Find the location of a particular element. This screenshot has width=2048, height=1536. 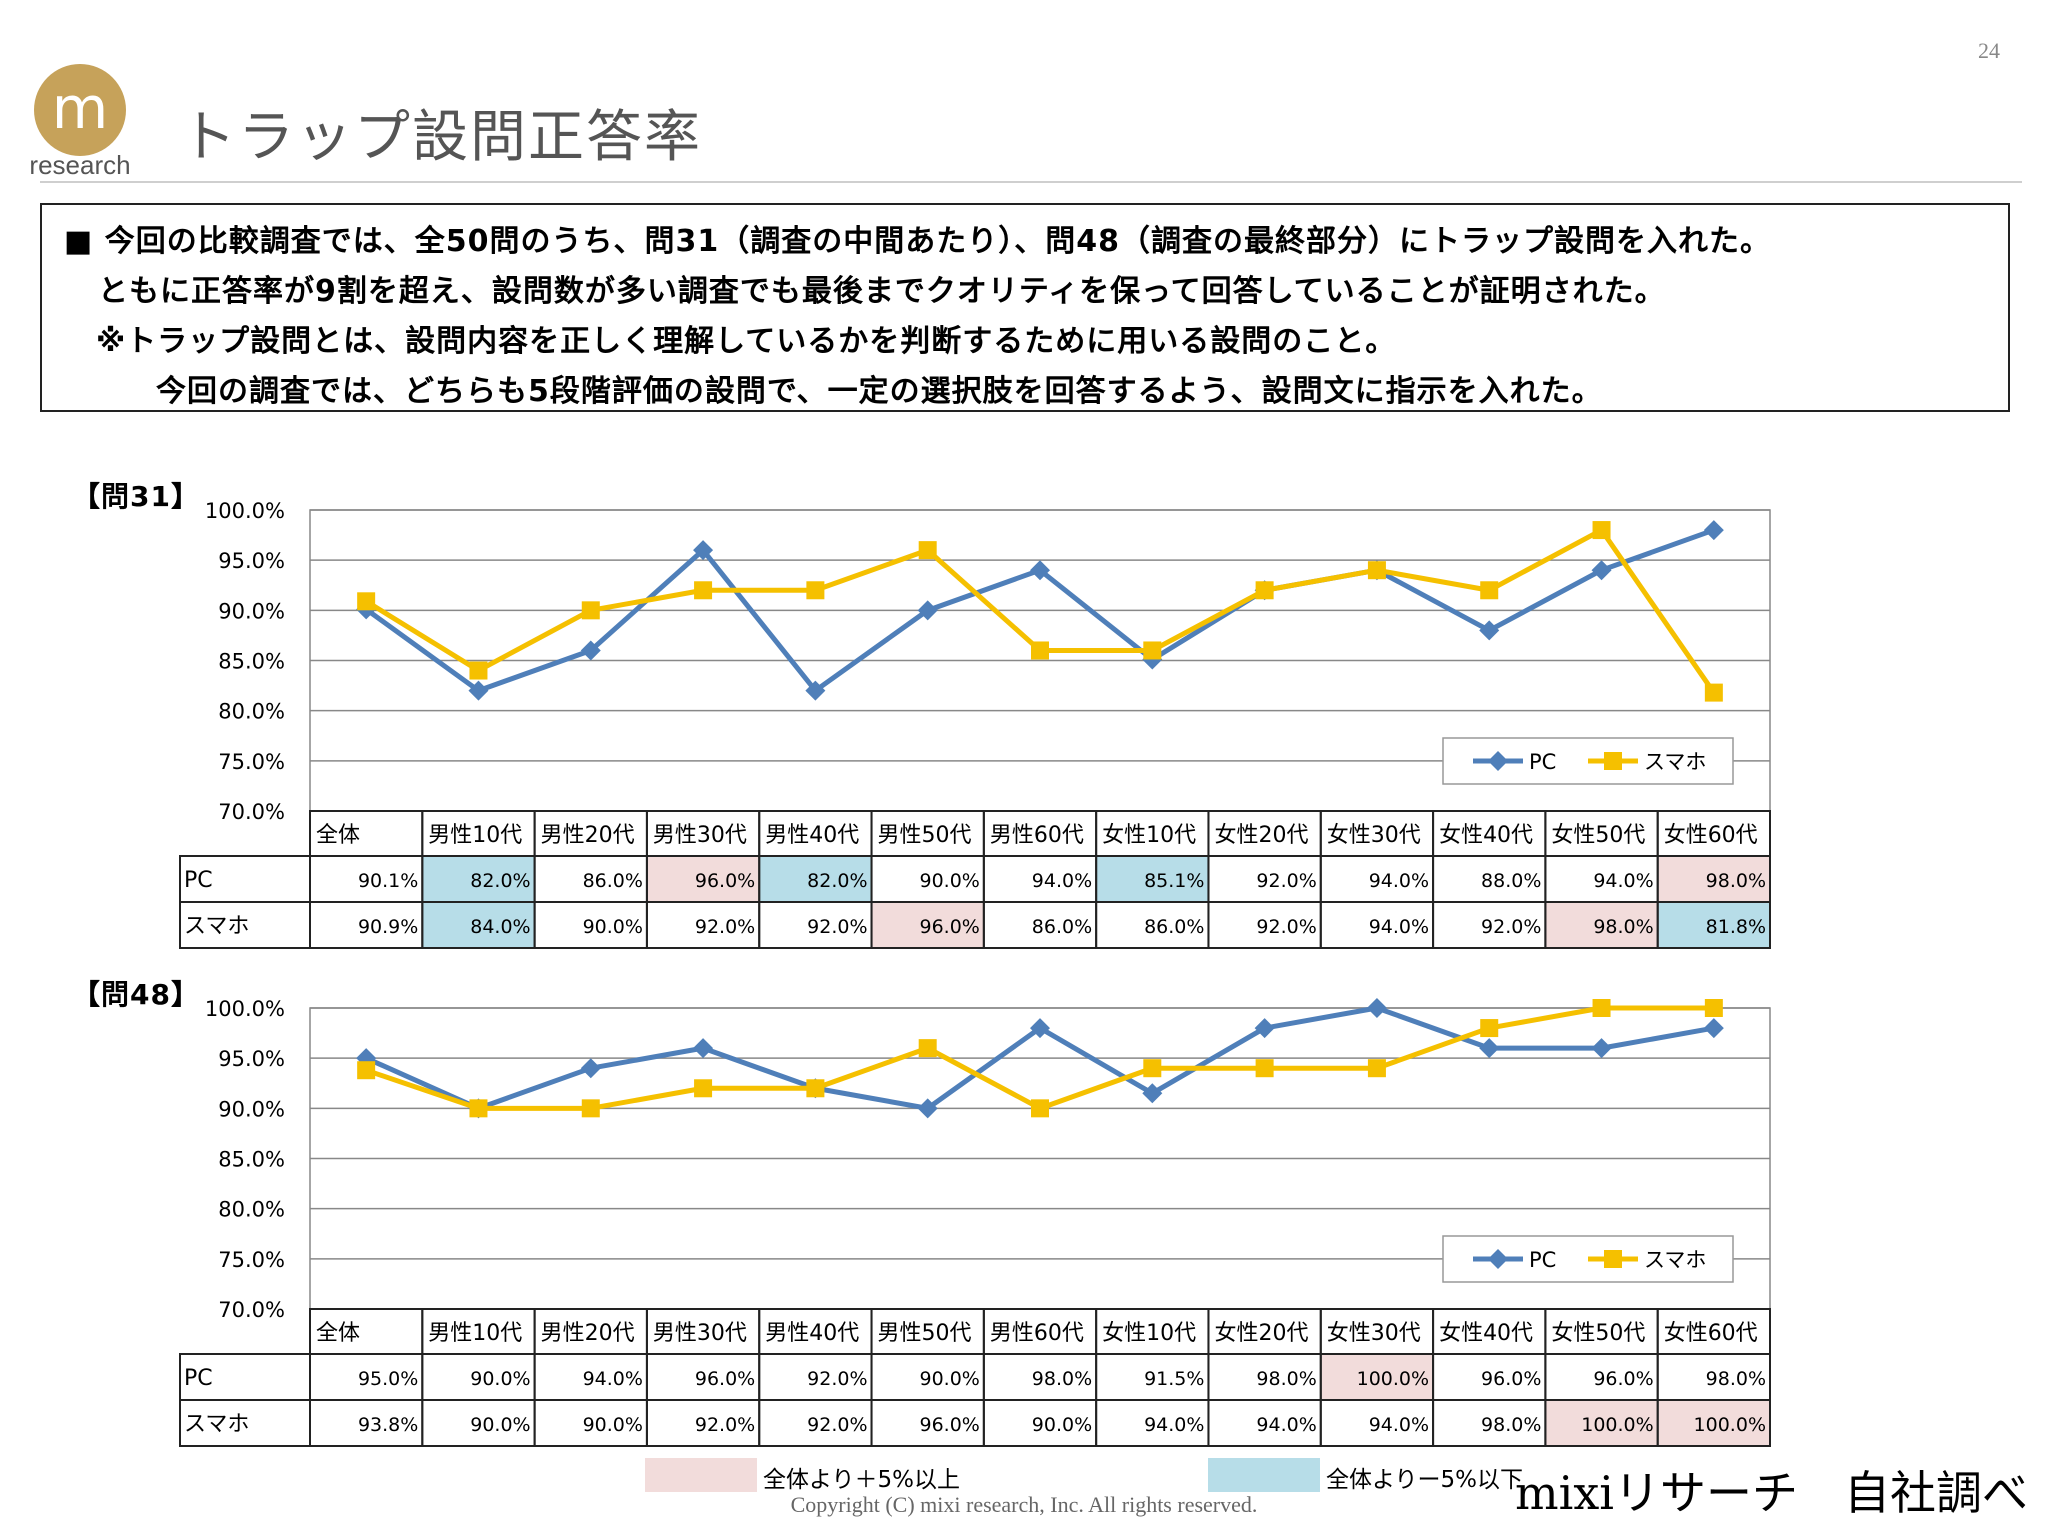

legend-high-swatch is located at coordinates (701, 1475).